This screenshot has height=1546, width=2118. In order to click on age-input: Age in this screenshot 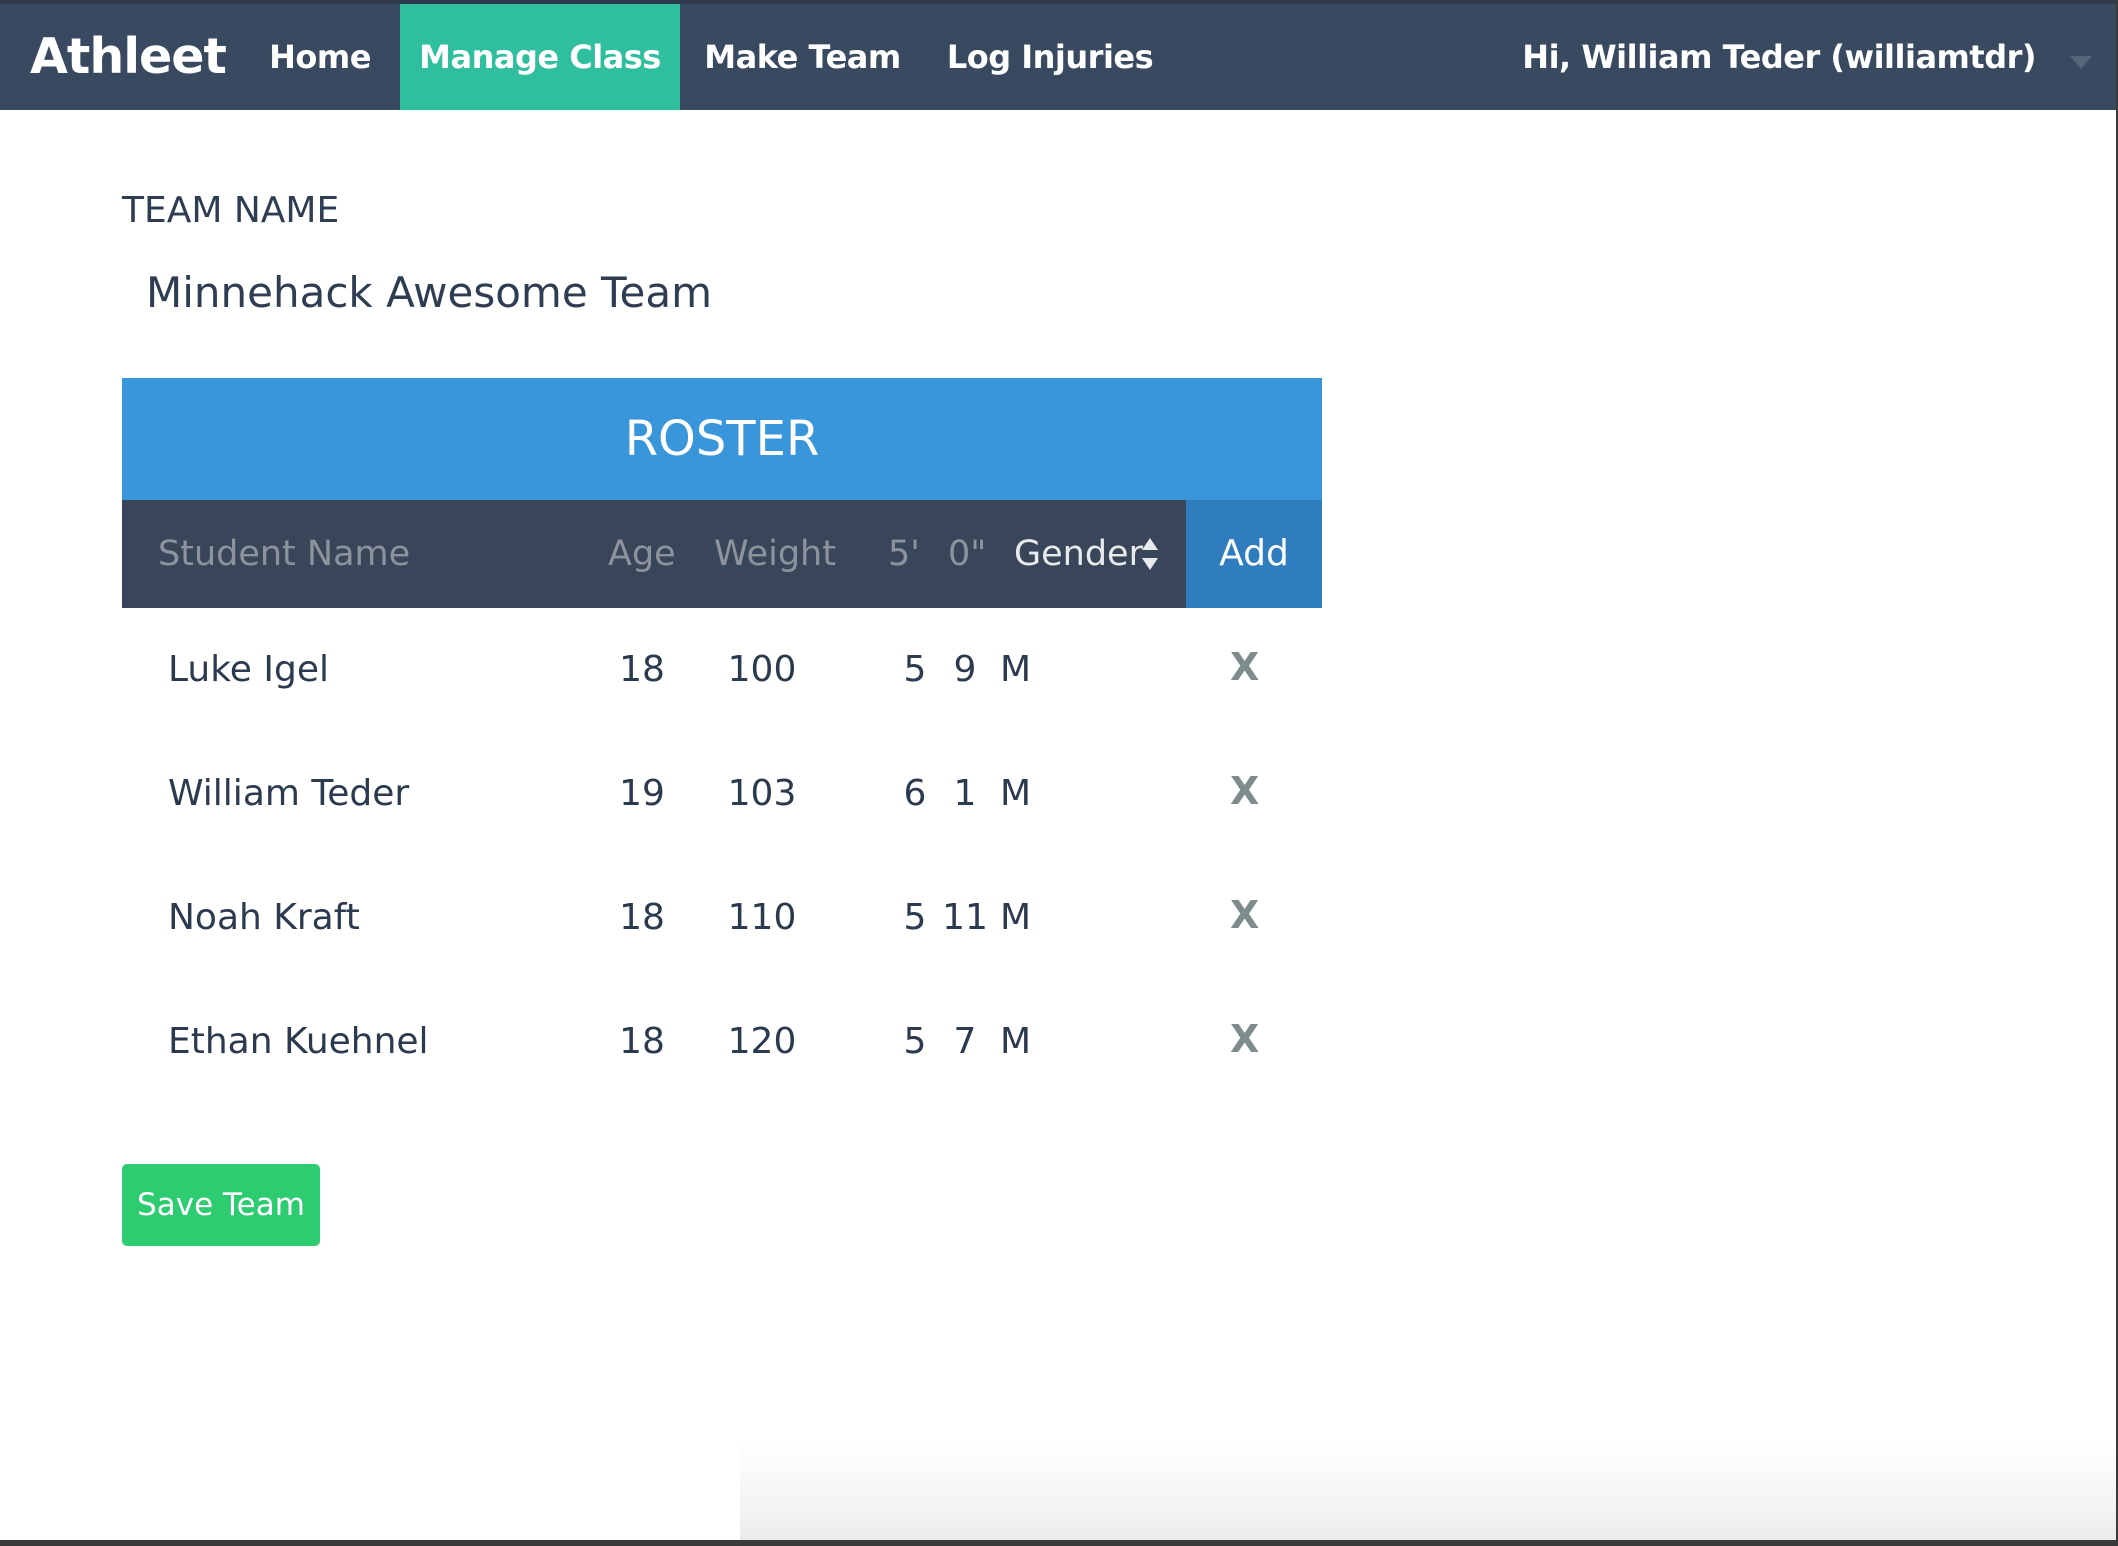, I will do `click(642, 554)`.